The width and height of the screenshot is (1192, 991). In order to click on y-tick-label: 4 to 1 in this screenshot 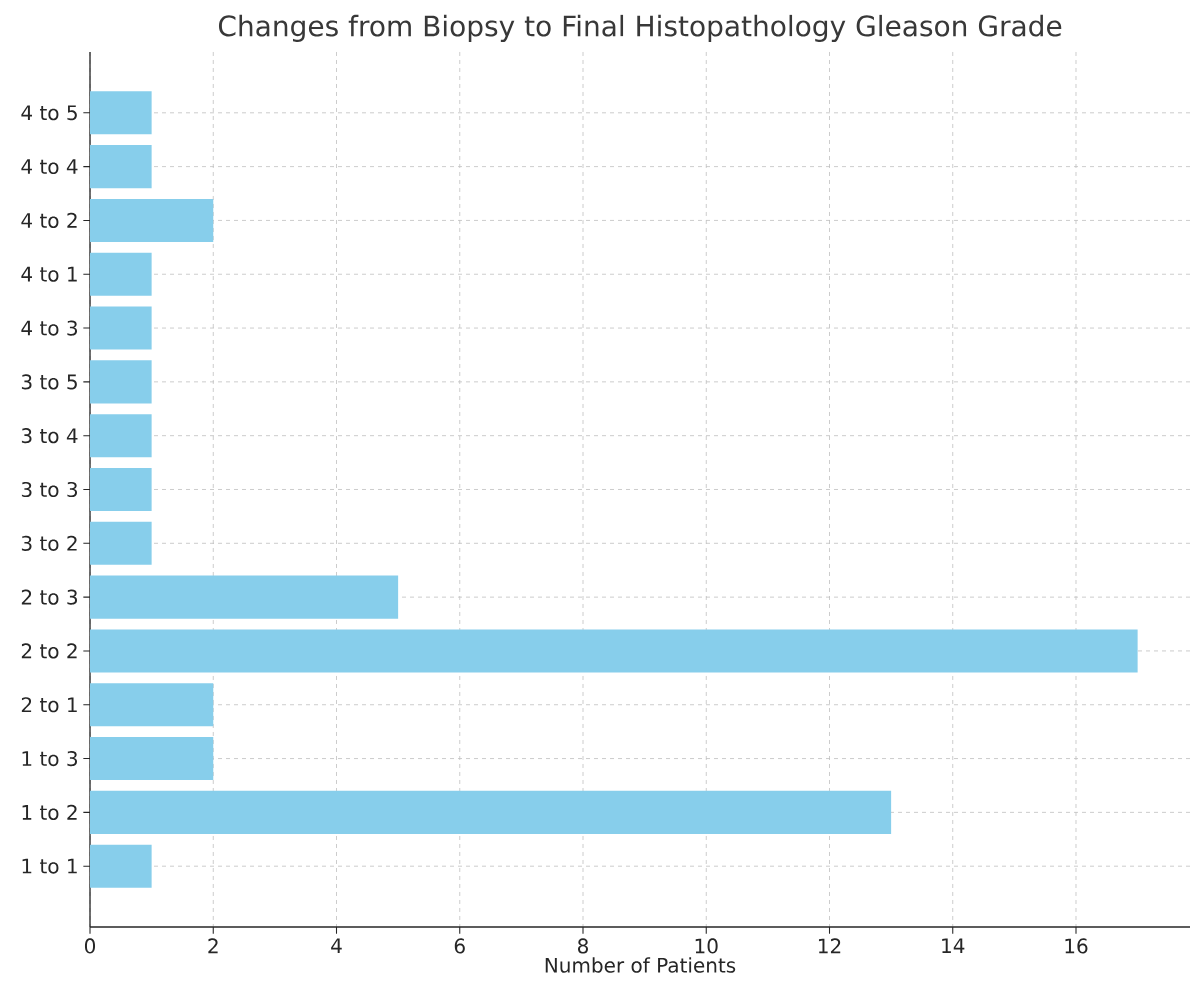, I will do `click(49, 274)`.